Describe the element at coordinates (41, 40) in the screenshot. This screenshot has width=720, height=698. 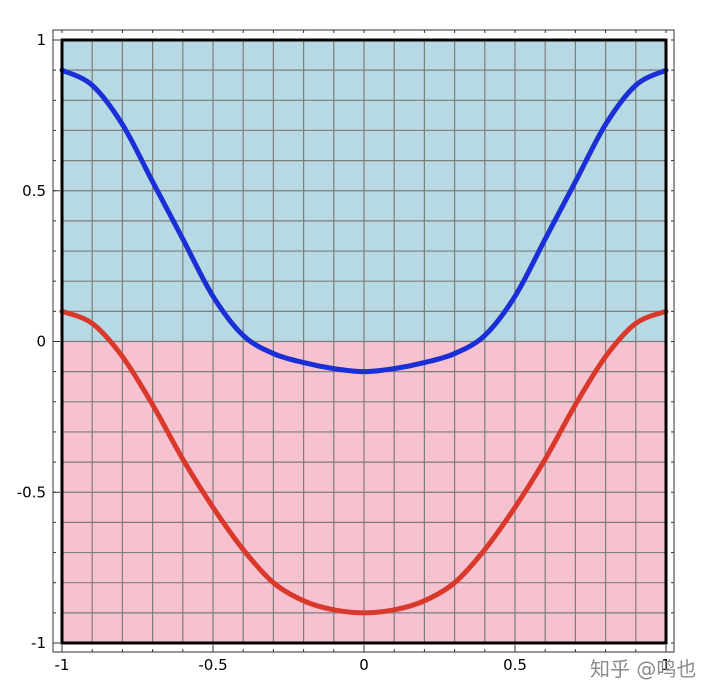
I see `y-tick-label: 1` at that location.